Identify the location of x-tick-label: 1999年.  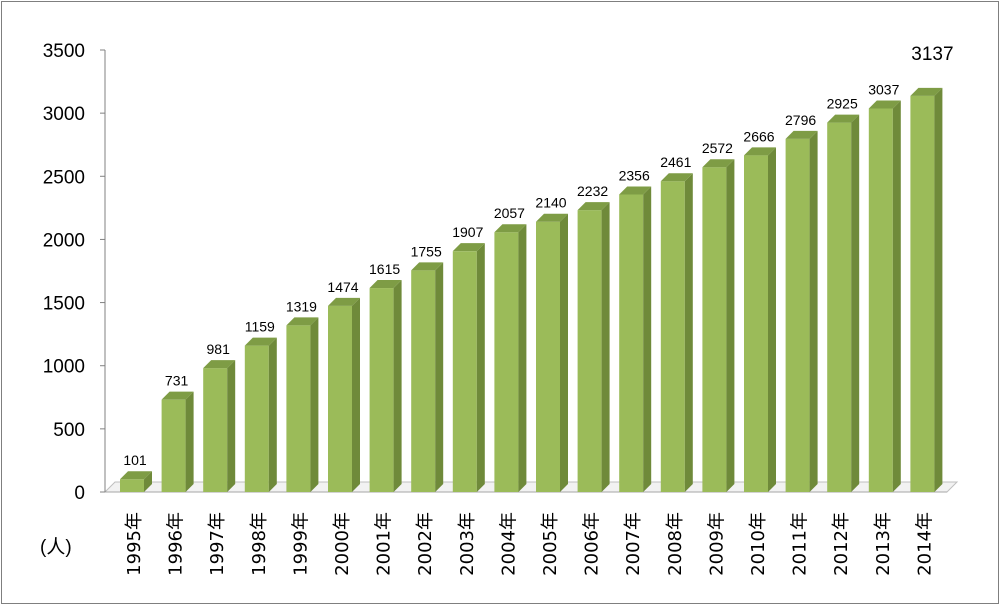
(300, 544).